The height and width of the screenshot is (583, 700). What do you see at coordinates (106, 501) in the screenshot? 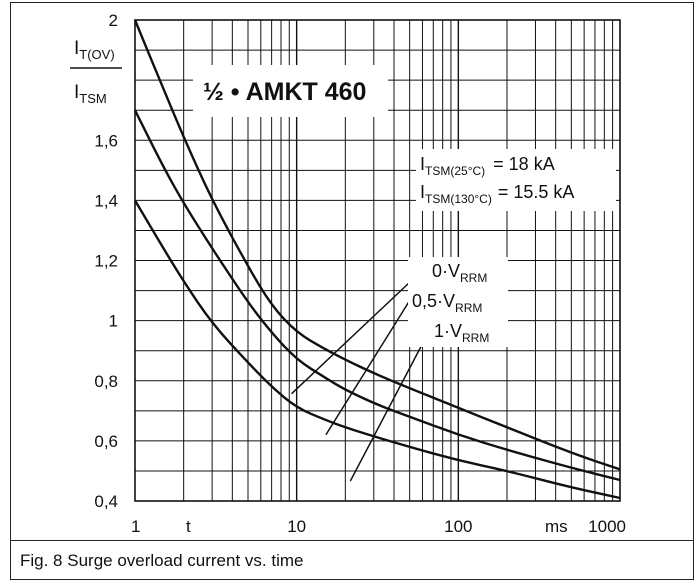
I see `y-tick-label: 0,4` at bounding box center [106, 501].